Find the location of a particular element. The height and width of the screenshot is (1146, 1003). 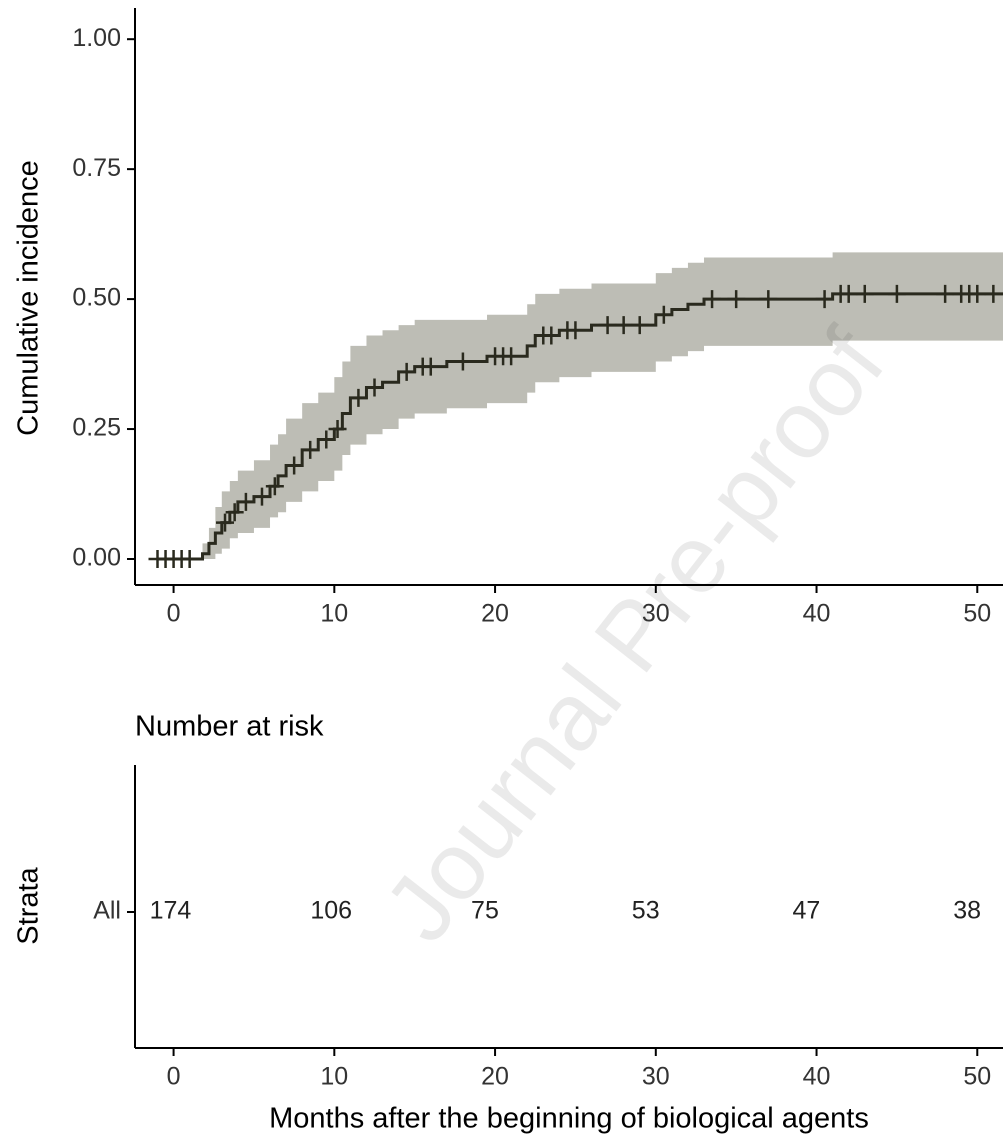

y-tick-label: 0.25 is located at coordinates (96, 428).